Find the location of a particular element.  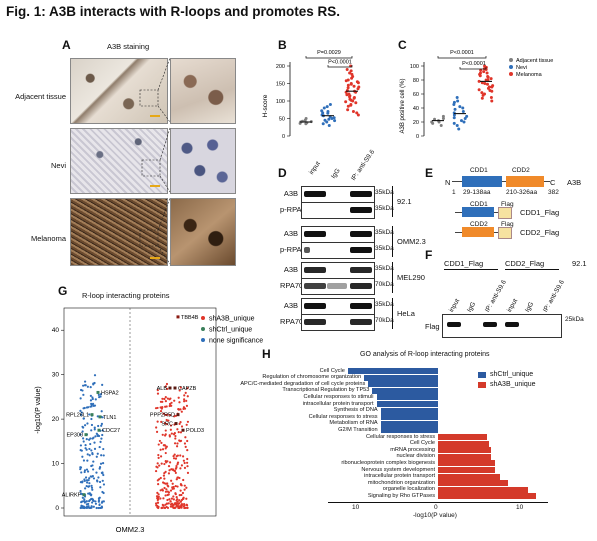

h-score-tick-label: 150 is located at coordinates (280, 85).